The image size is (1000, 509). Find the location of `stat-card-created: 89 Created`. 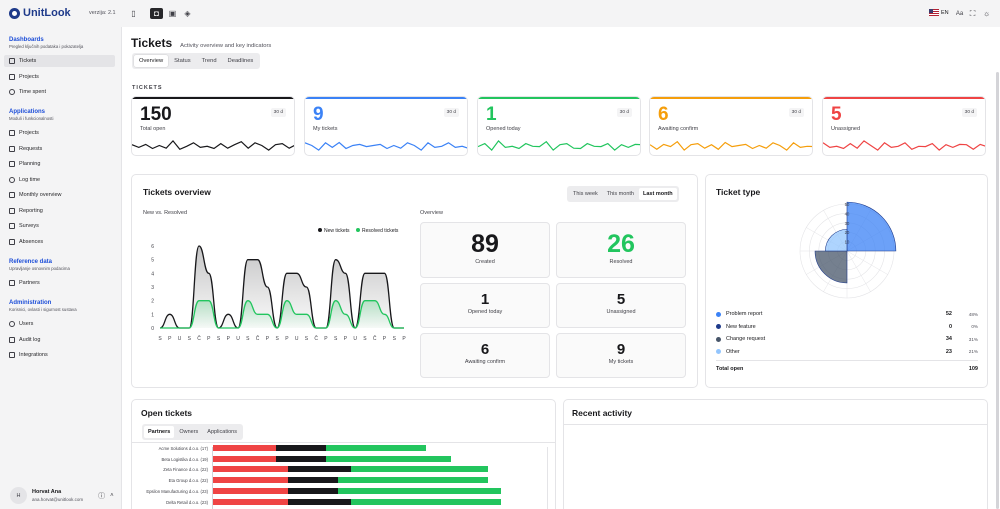

stat-card-created: 89 Created is located at coordinates (485, 250).